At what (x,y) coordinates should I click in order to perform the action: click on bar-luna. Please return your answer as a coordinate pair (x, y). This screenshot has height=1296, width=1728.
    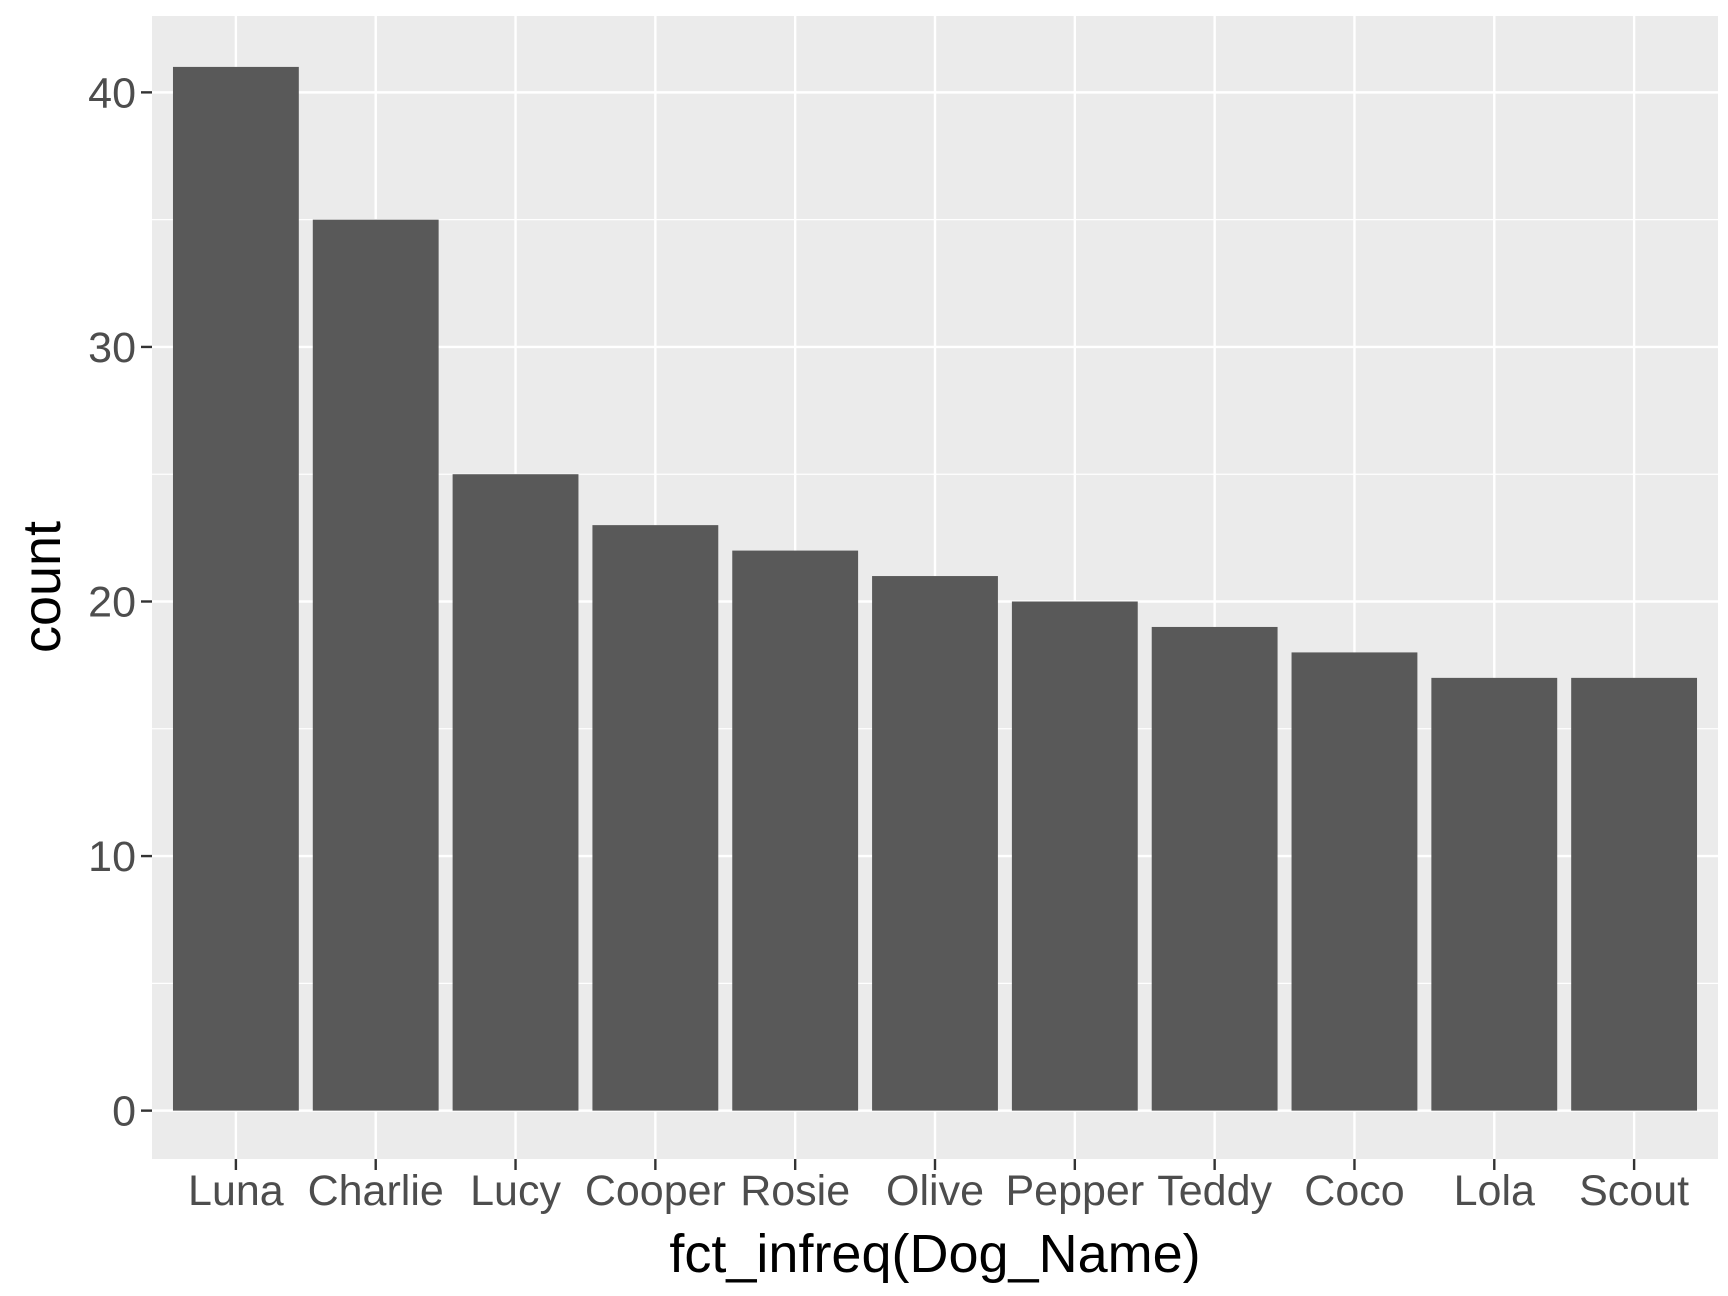
    Looking at the image, I should click on (235, 588).